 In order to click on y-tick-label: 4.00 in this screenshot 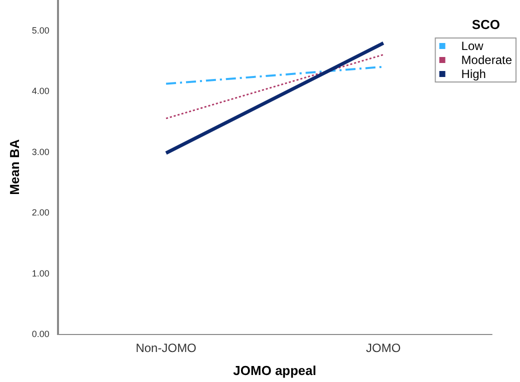, I will do `click(41, 91)`.